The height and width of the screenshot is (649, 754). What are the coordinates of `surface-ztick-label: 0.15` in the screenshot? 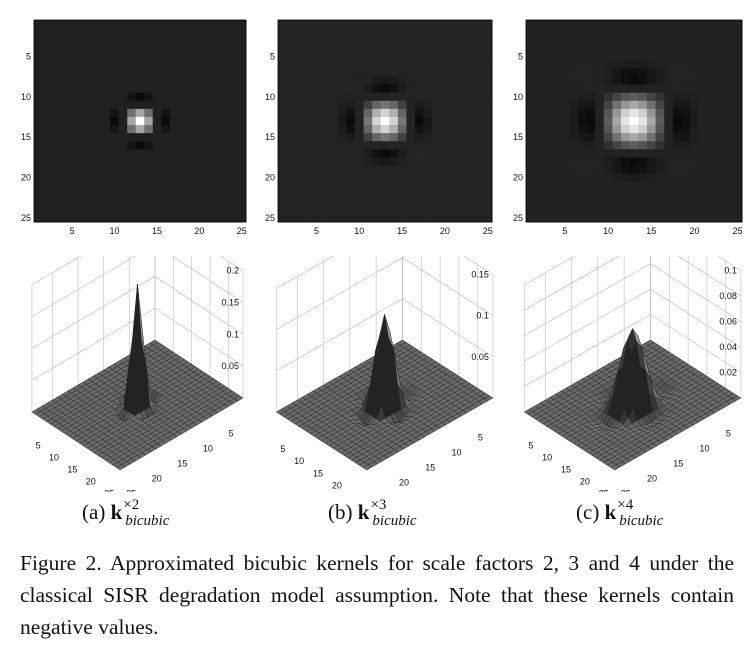 It's located at (480, 274).